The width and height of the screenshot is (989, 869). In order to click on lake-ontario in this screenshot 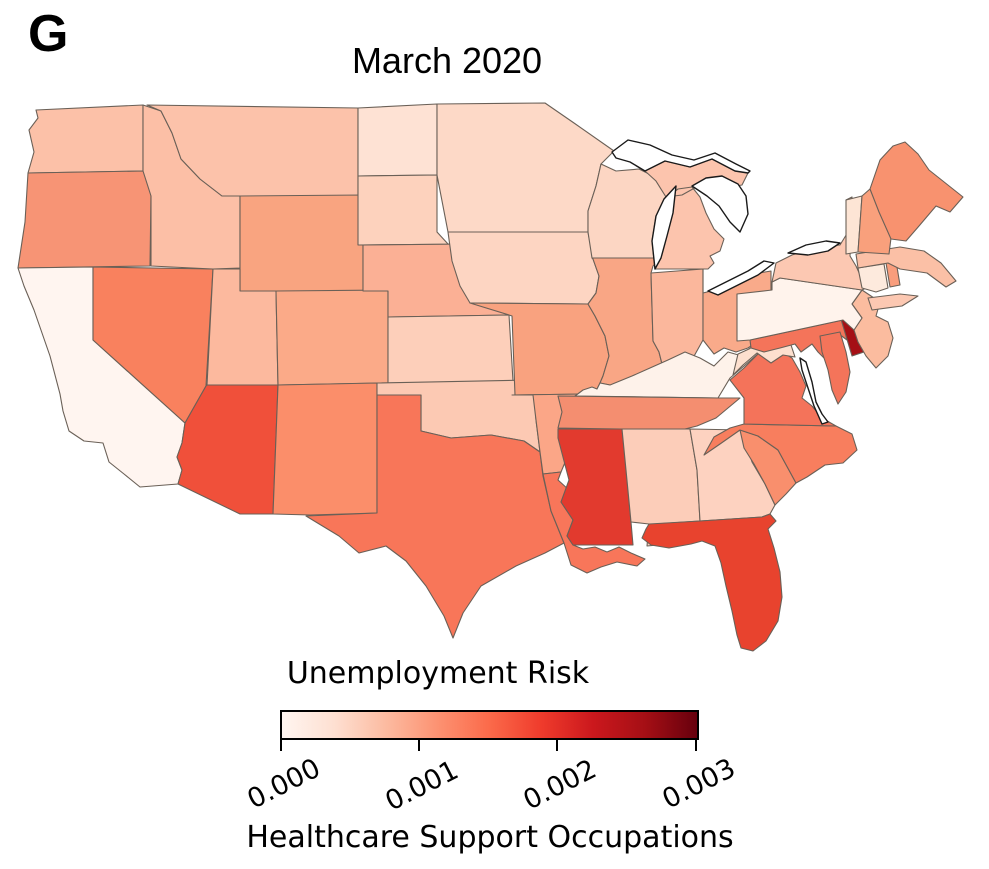, I will do `click(814, 248)`.